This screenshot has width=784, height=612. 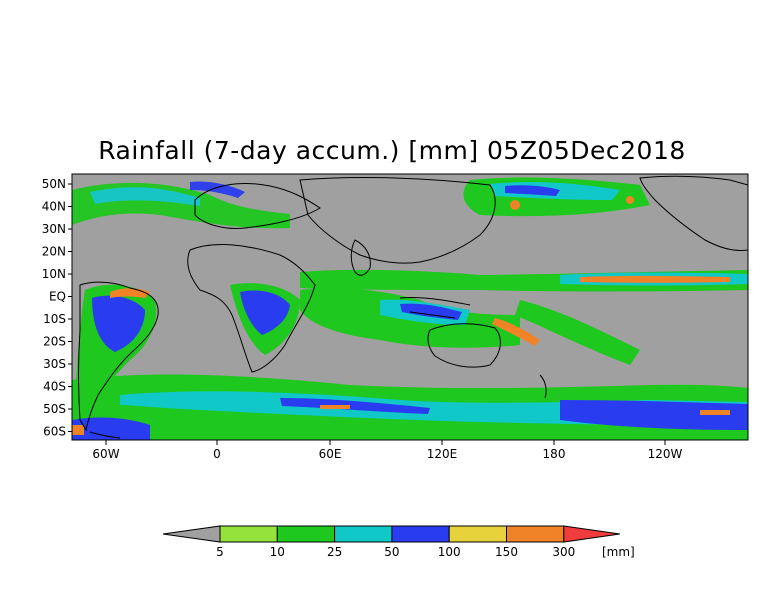 I want to click on lat-label: 10N, so click(x=54, y=274).